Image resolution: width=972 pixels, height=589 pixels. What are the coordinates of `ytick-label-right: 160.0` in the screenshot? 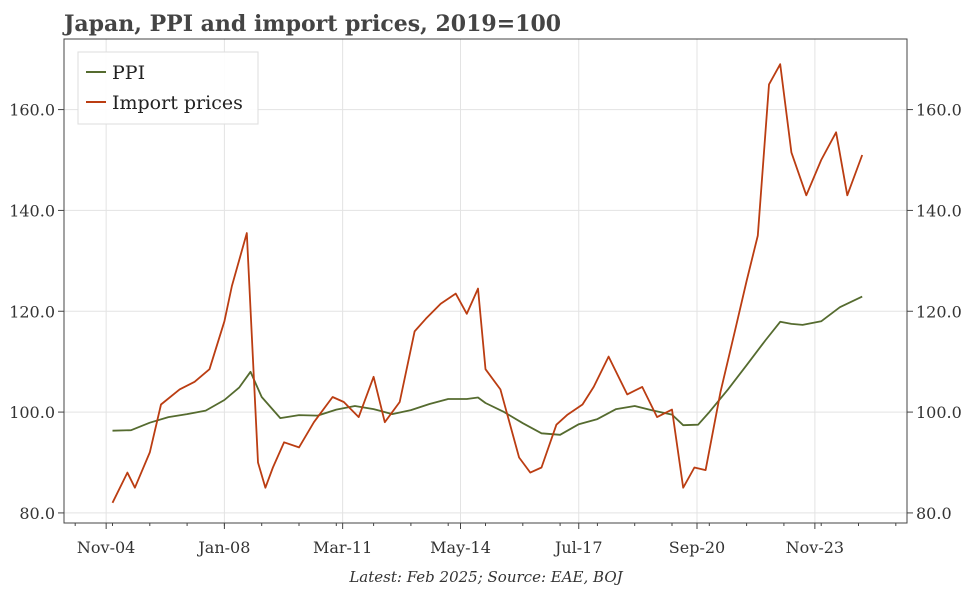 It's located at (939, 110).